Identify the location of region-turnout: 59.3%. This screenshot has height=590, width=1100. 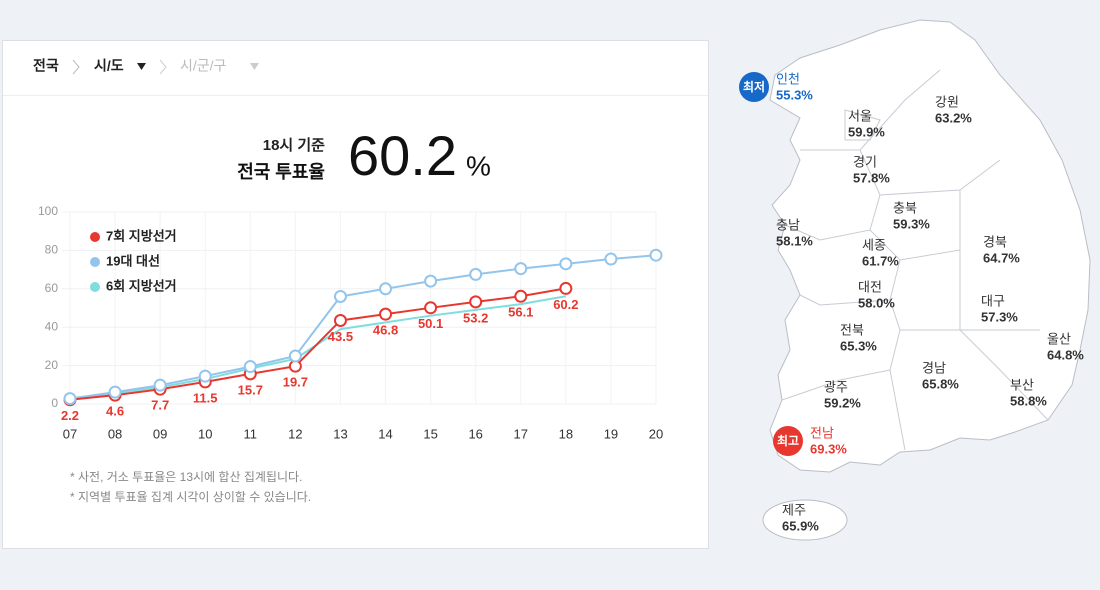
(911, 223).